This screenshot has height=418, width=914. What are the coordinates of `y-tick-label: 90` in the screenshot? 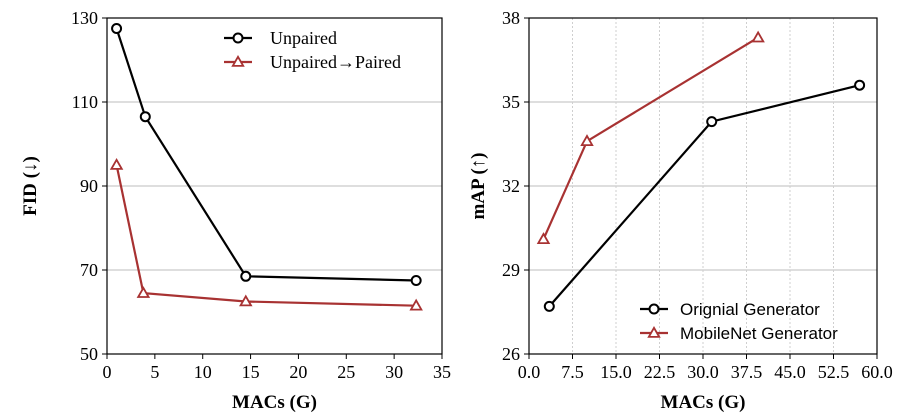 It's located at (89, 186).